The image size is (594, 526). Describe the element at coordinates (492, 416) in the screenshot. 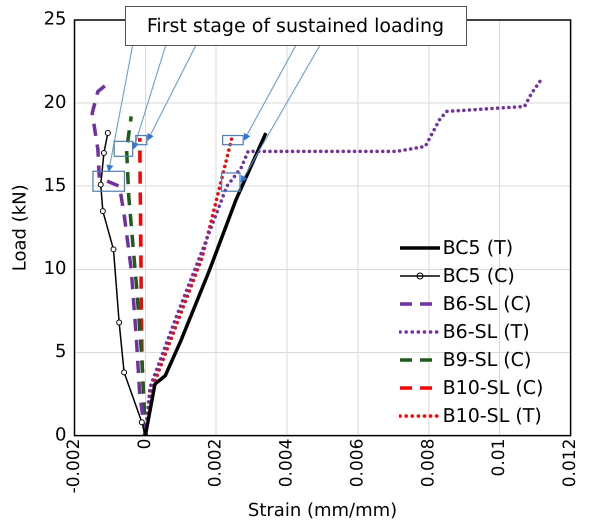

I see `legend-label: B10-SL (T)` at that location.